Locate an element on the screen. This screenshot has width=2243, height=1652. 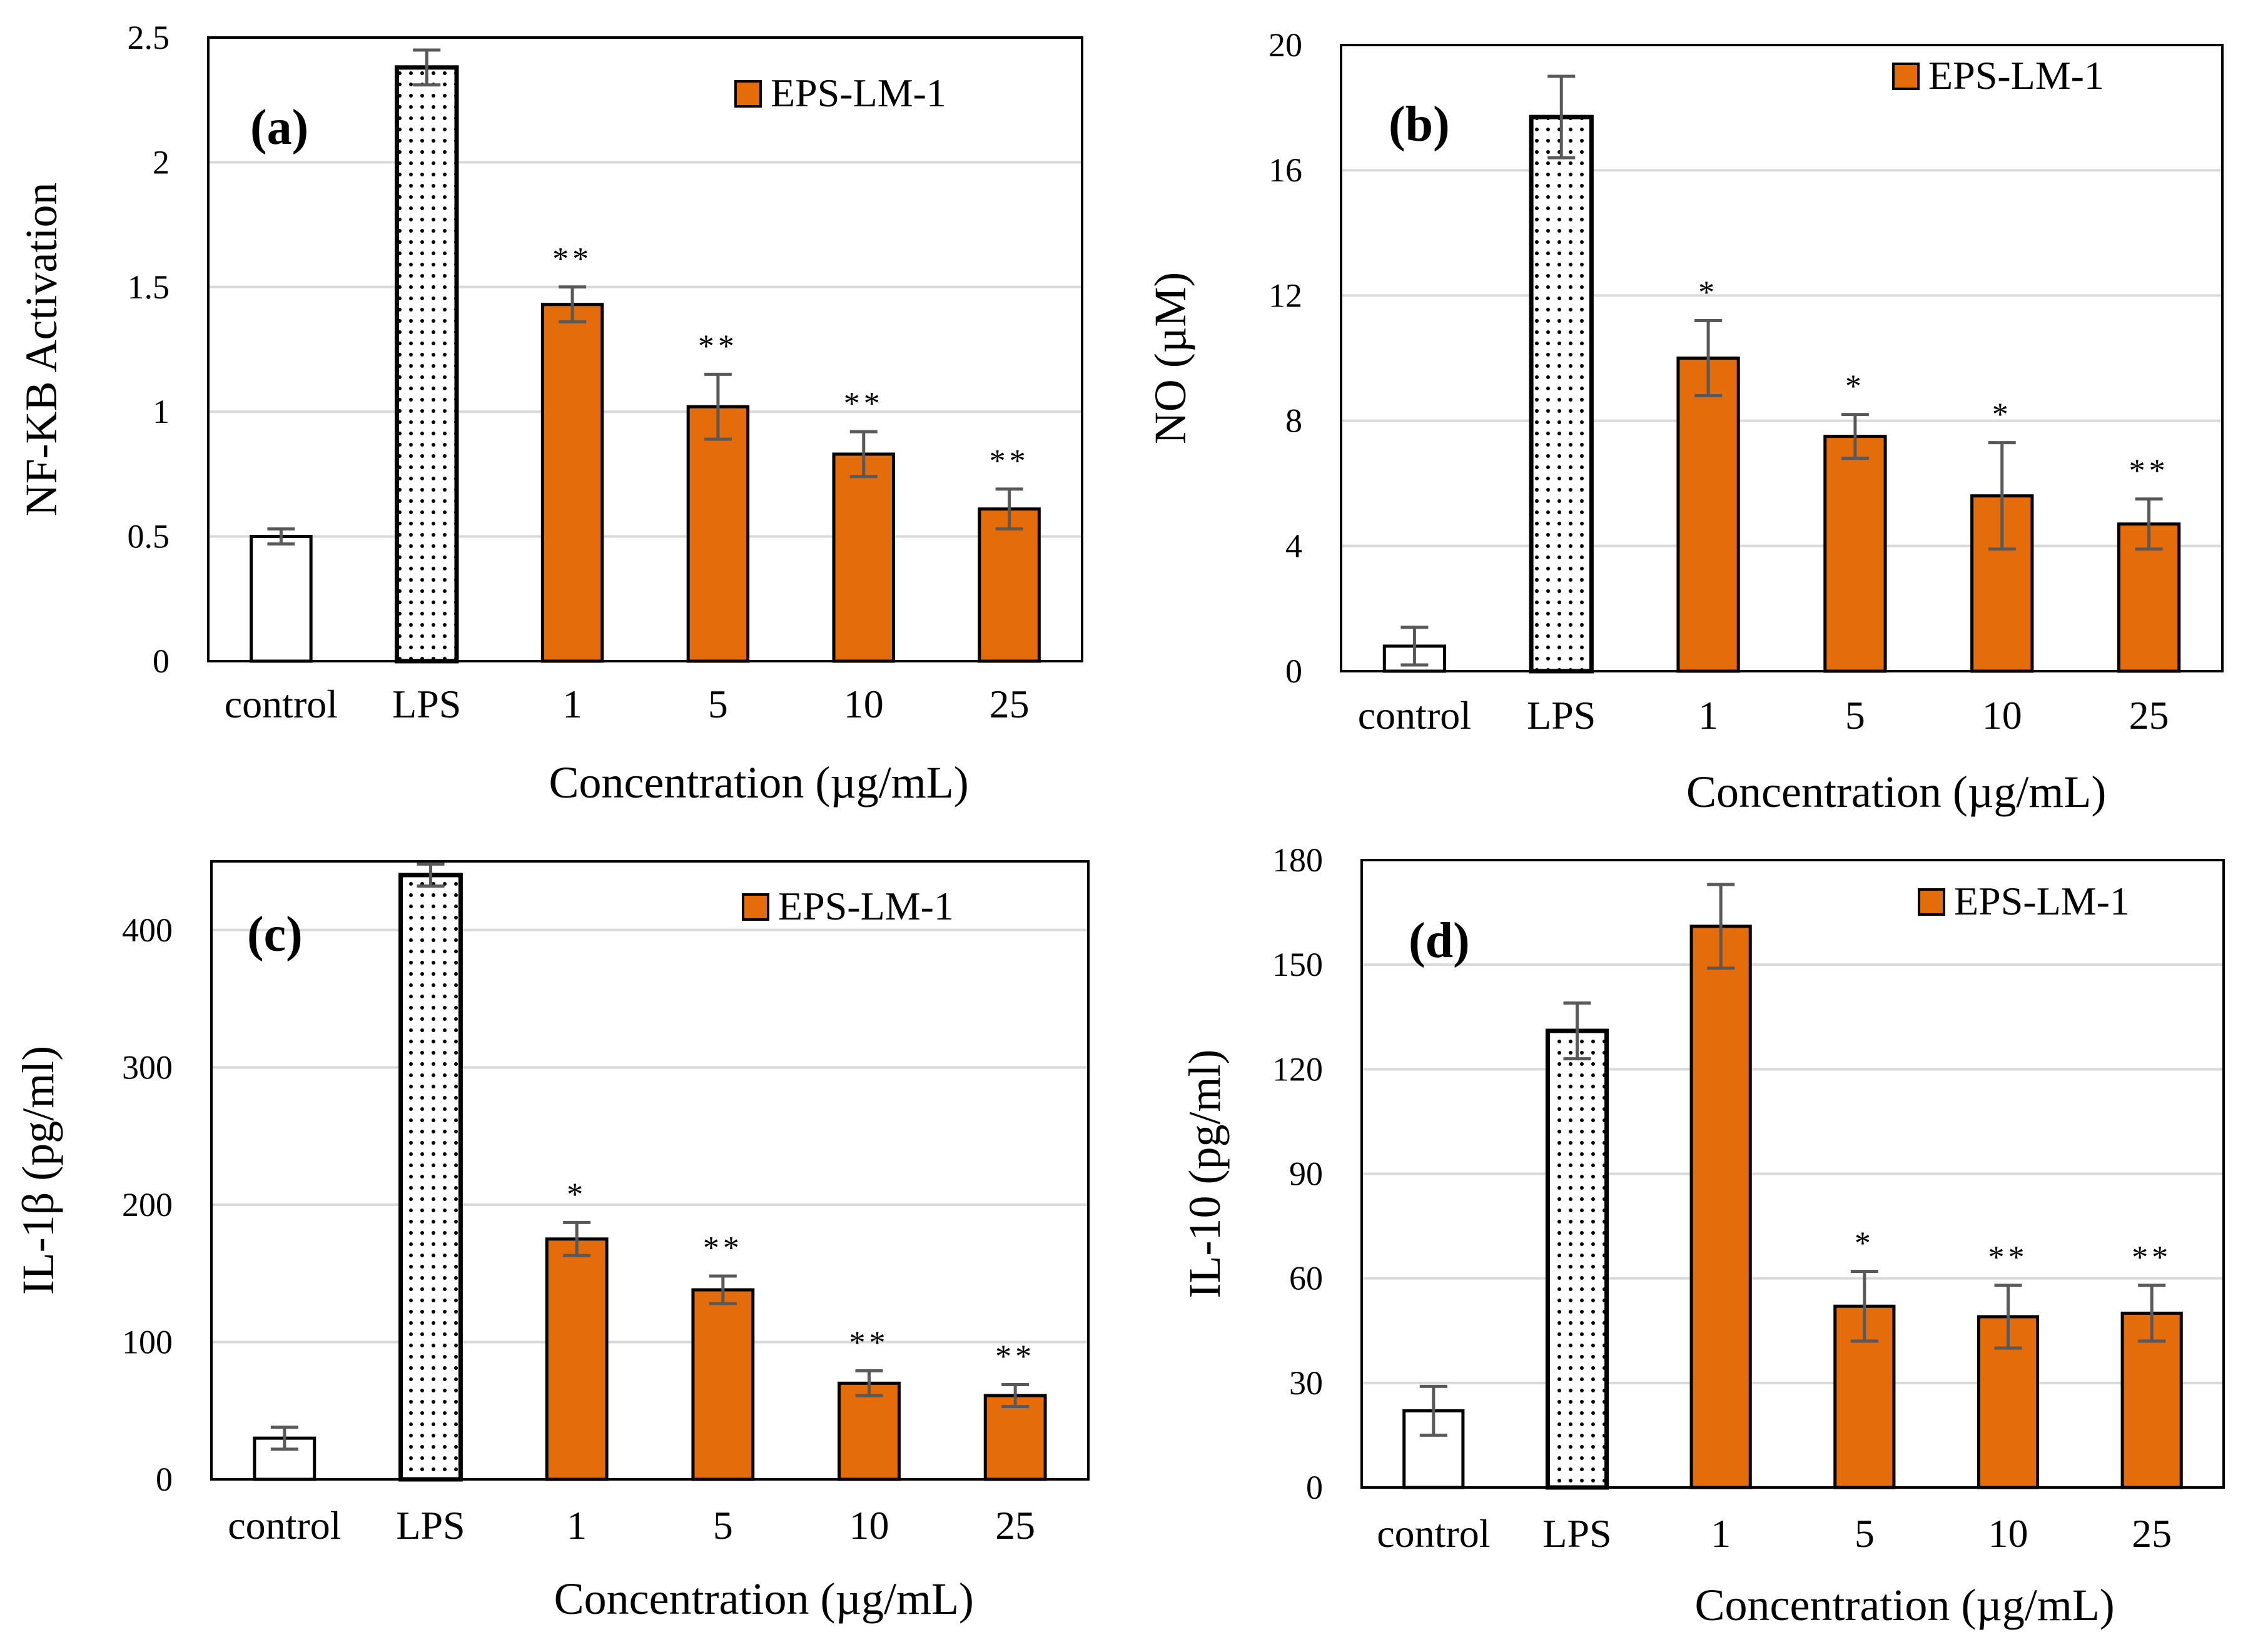
y-tick-label: 12 is located at coordinates (1285, 295).